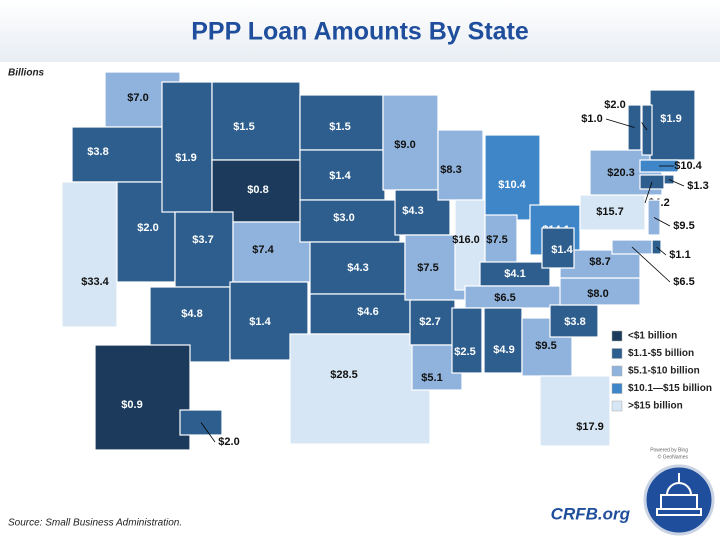  I want to click on header-band, so click(360, 31).